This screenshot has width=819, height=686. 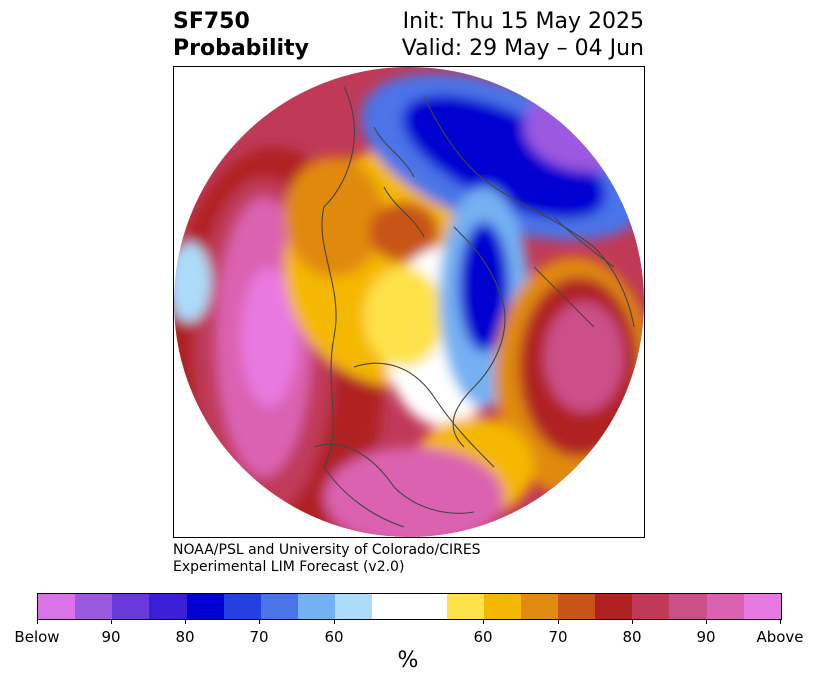 I want to click on coastline-west, so click(x=363, y=307).